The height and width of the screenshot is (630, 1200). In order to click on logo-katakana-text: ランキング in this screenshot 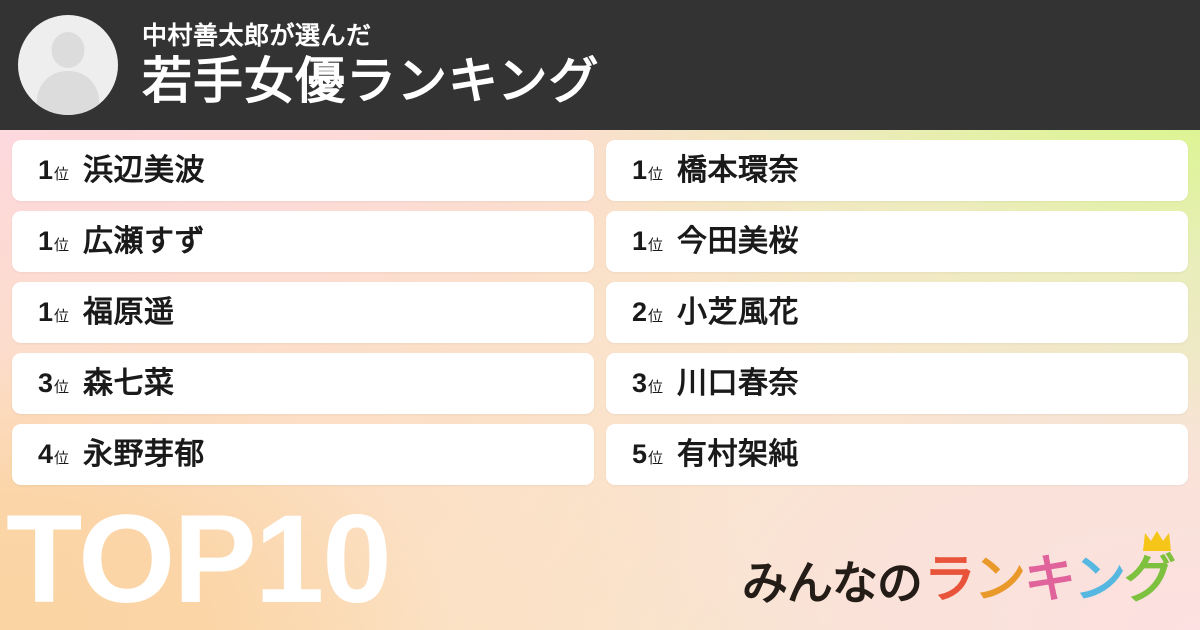, I will do `click(1049, 570)`.